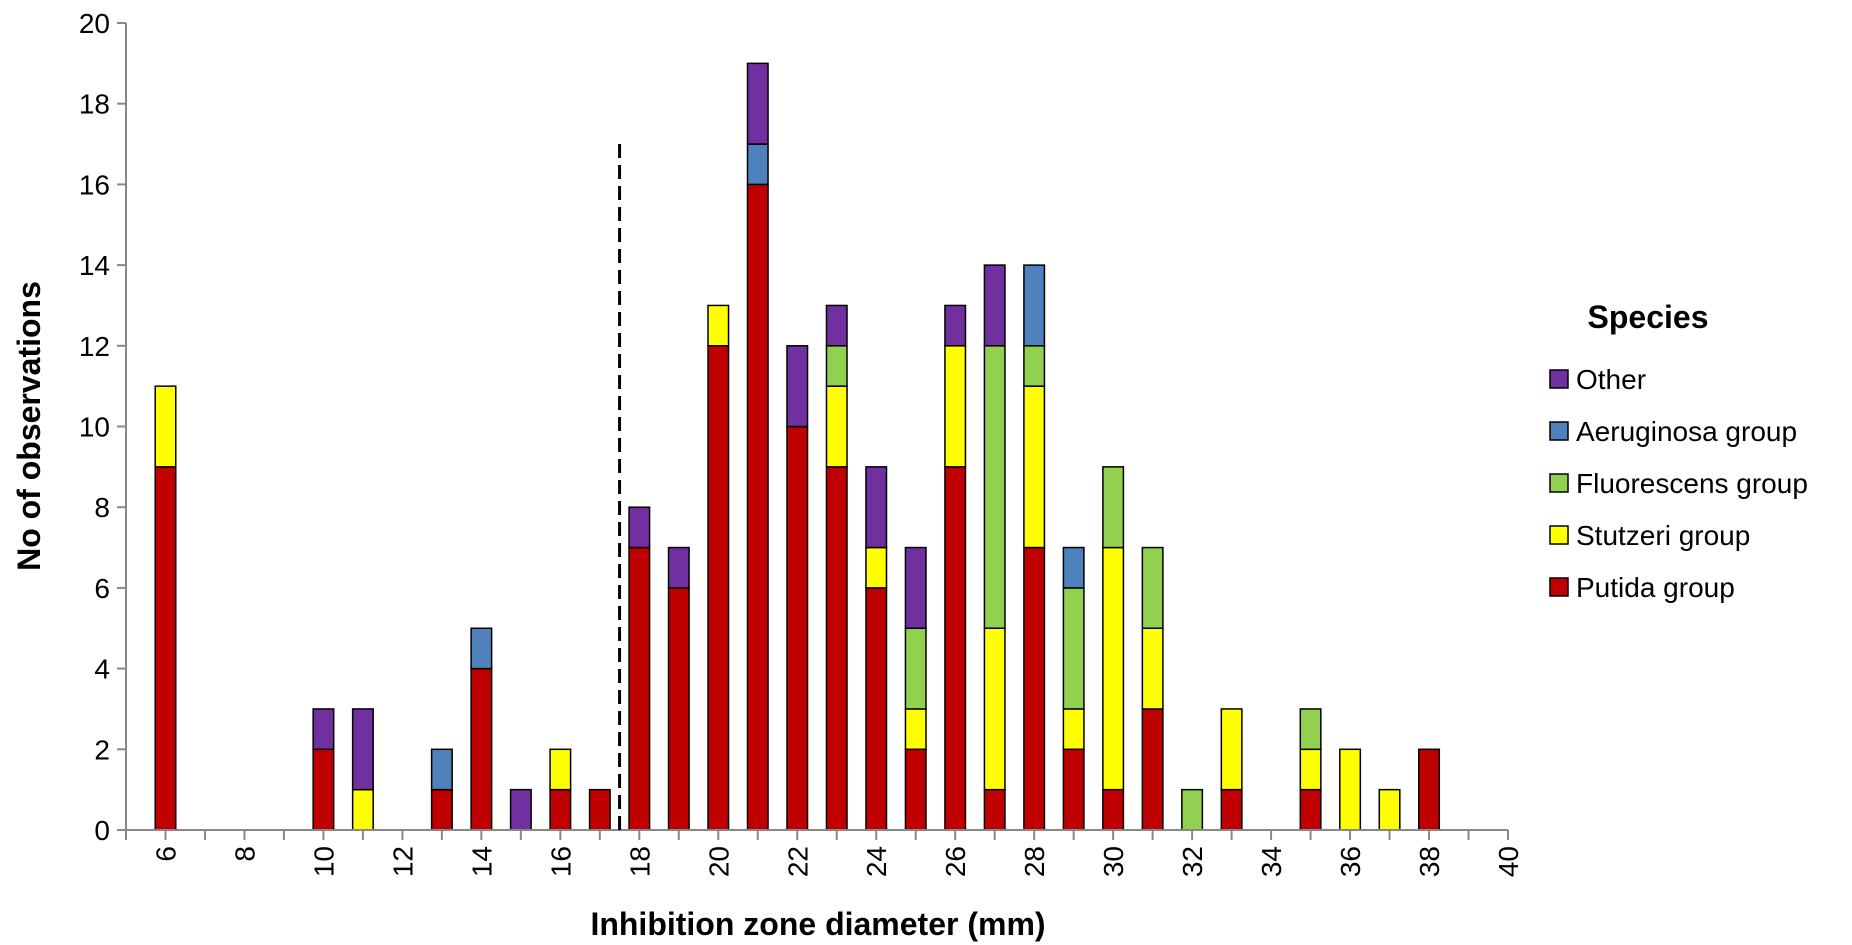 This screenshot has width=1852, height=945. Describe the element at coordinates (678, 567) in the screenshot. I see `bar-segment-other-x19` at that location.